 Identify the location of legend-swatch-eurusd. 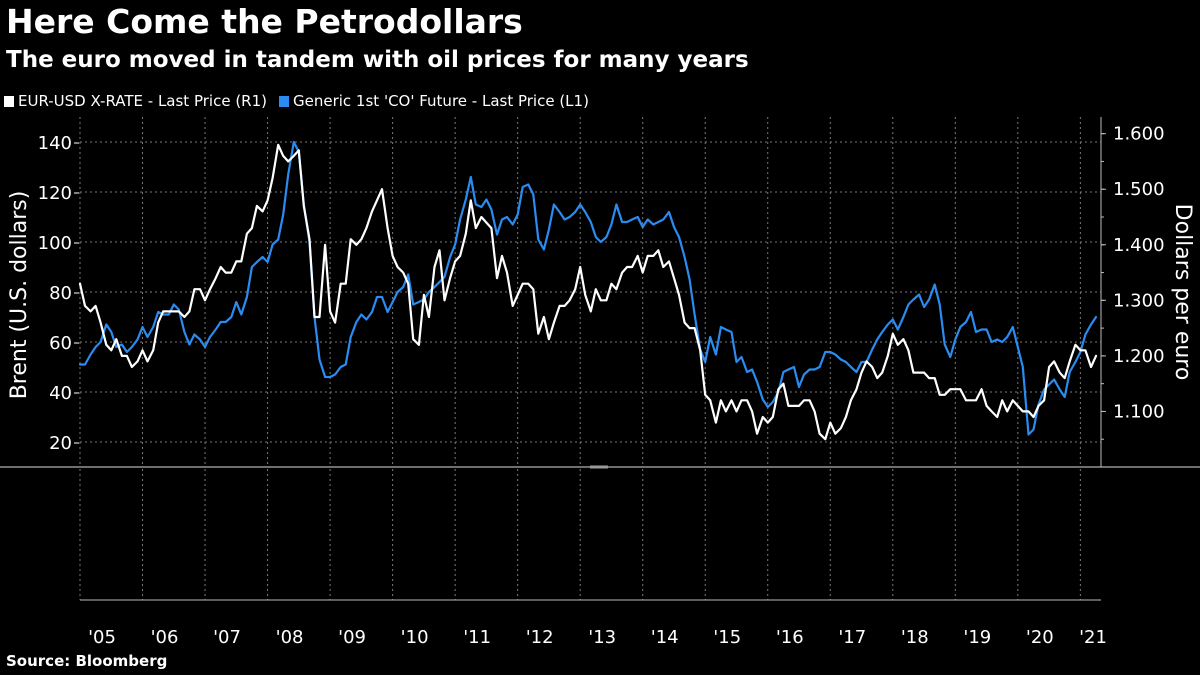
(9, 101).